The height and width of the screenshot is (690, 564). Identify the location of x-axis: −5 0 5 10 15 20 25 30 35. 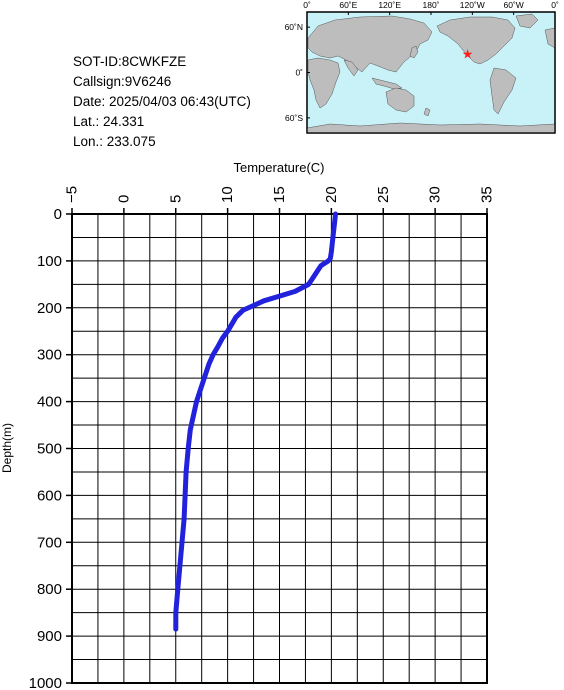
(280, 200).